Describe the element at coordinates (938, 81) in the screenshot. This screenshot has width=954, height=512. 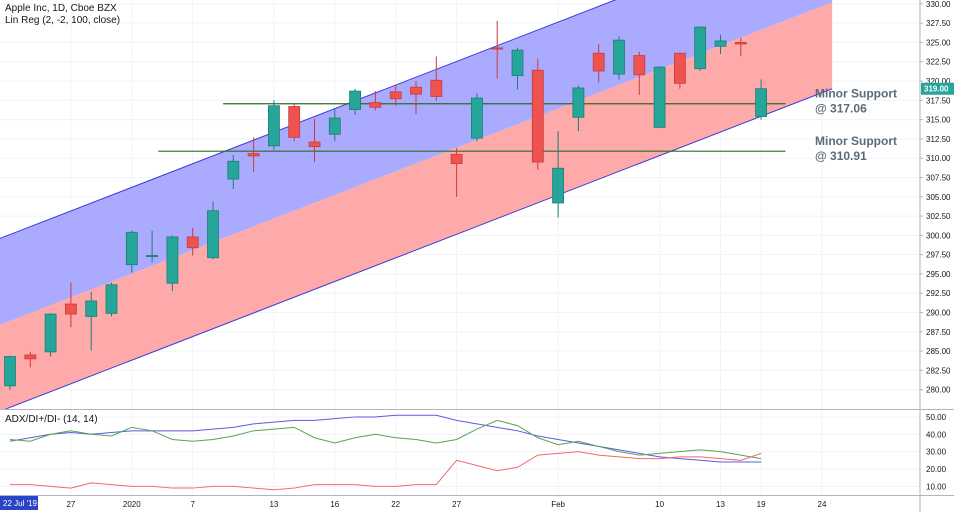
I see `price-tick-label: 320.00` at that location.